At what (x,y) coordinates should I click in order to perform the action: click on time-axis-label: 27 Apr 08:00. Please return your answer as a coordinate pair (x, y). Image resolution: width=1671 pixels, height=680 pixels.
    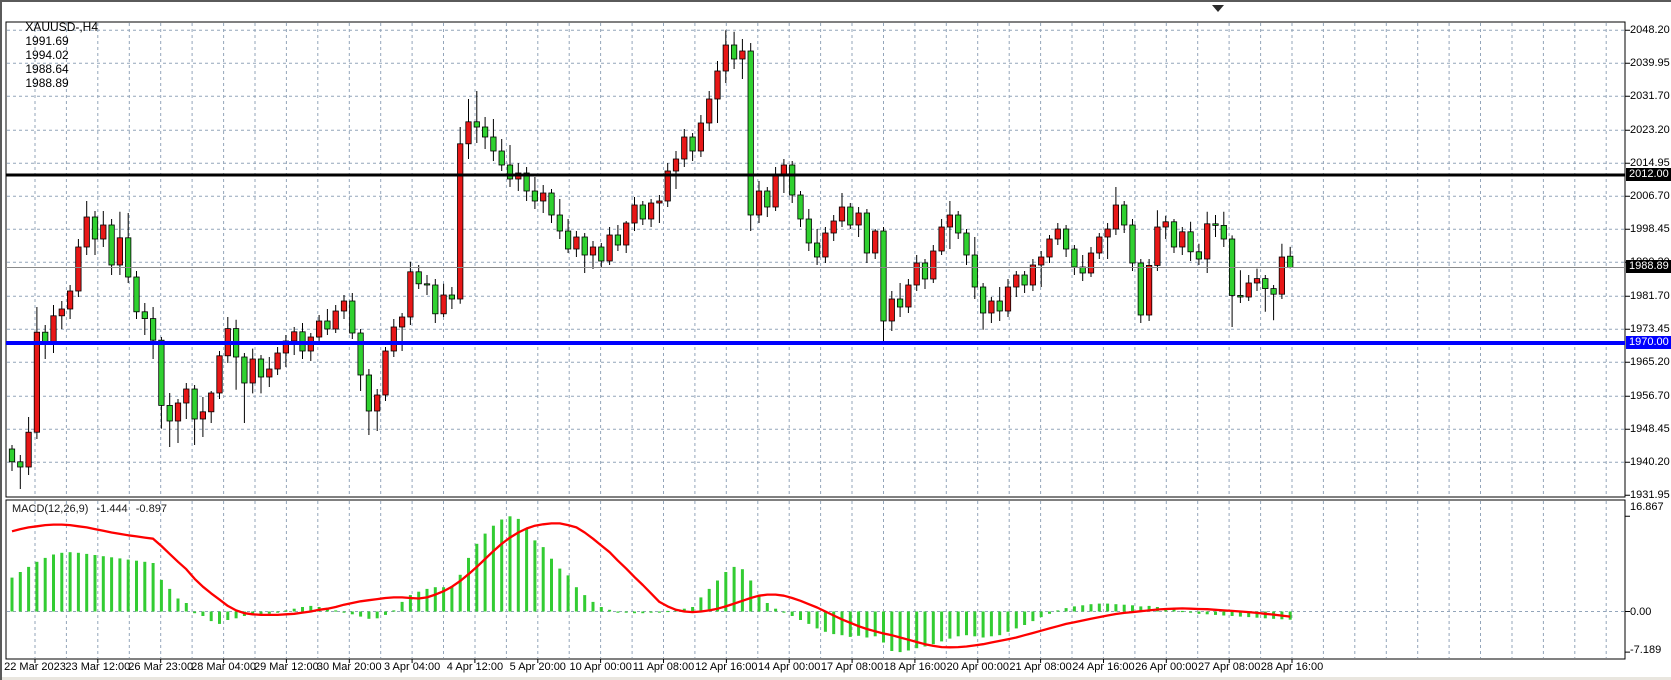
    Looking at the image, I should click on (1229, 667).